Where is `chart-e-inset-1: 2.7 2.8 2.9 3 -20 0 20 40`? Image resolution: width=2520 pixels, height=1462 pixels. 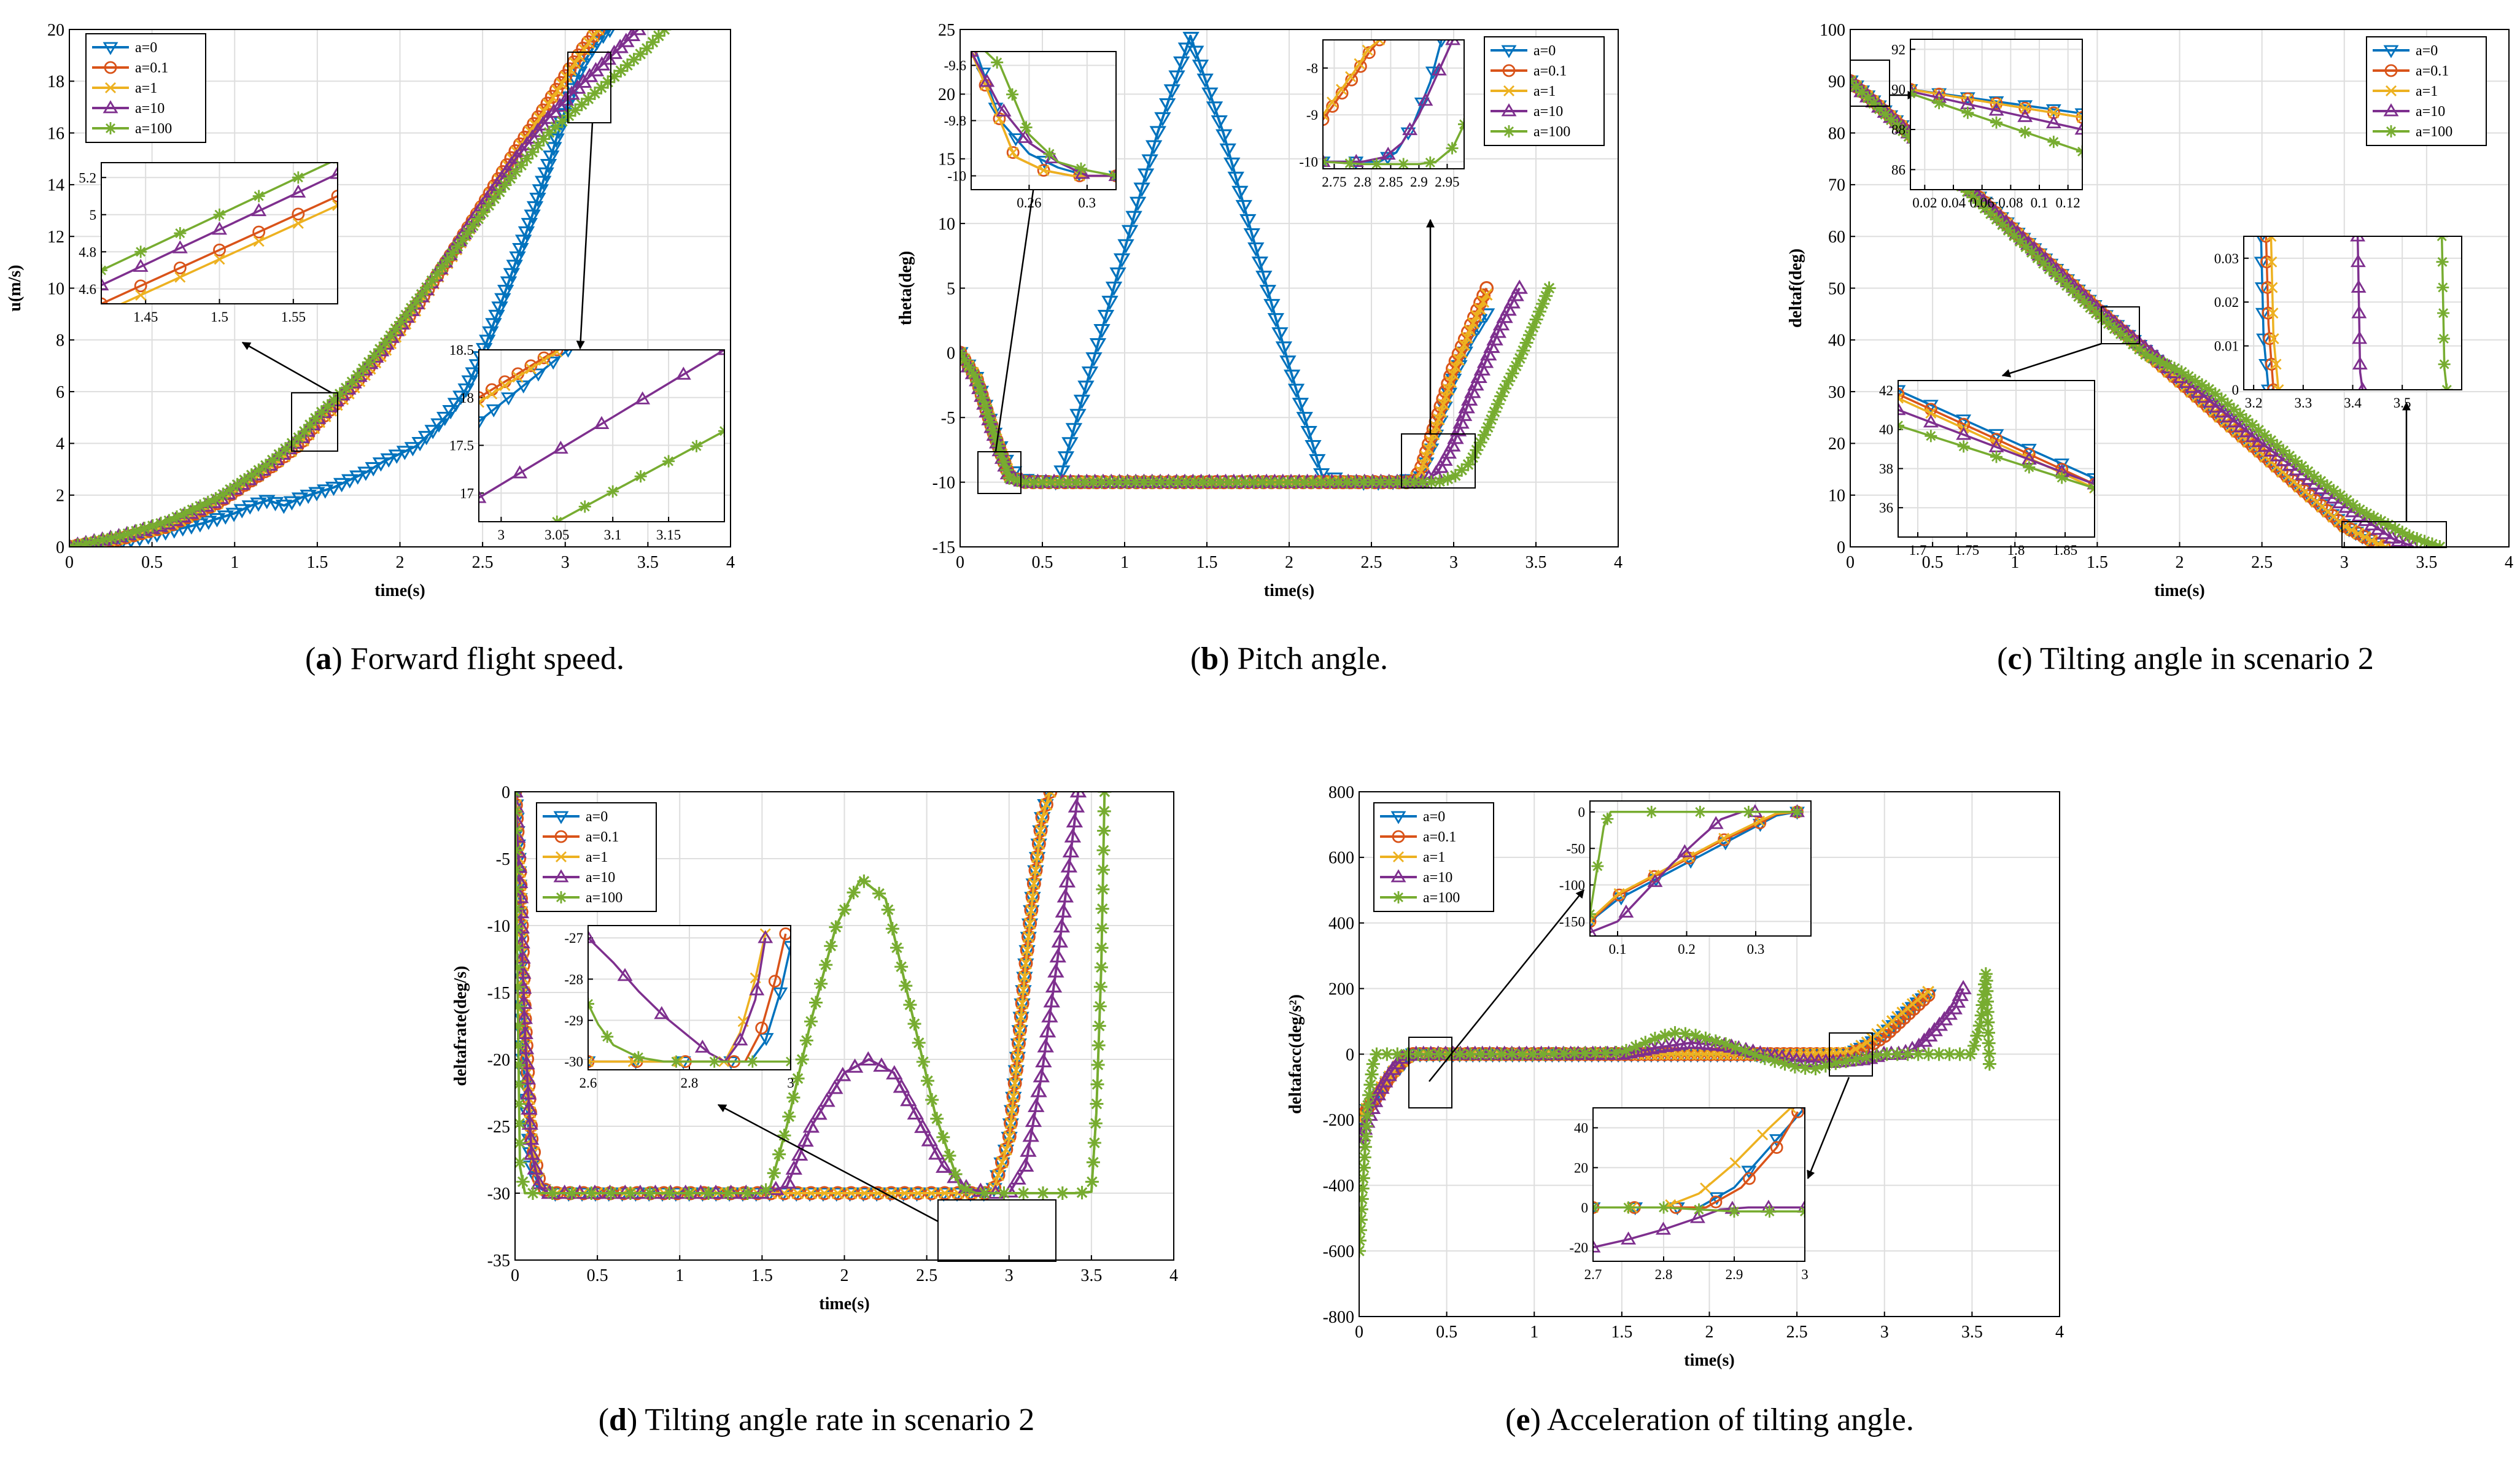
chart-e-inset-1: 2.7 2.8 2.9 3 -20 0 20 40 is located at coordinates (1689, 1194).